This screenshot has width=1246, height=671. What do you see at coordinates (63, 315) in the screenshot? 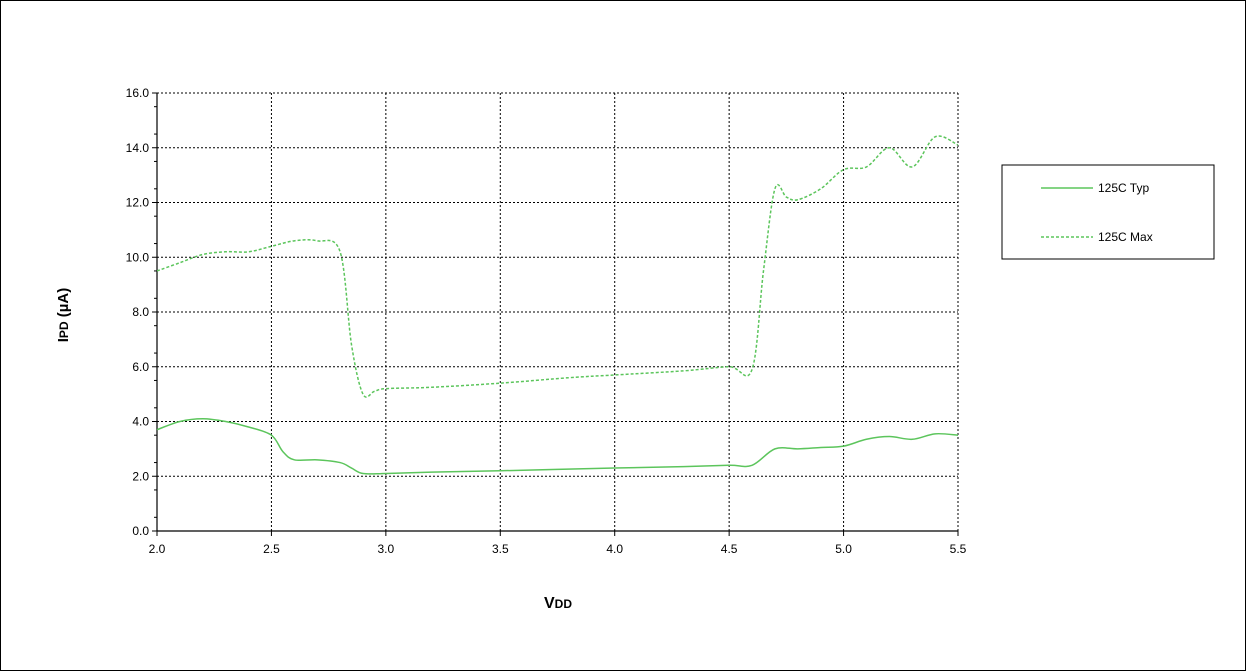
I see `y-axis-label: IPD (µA)` at bounding box center [63, 315].